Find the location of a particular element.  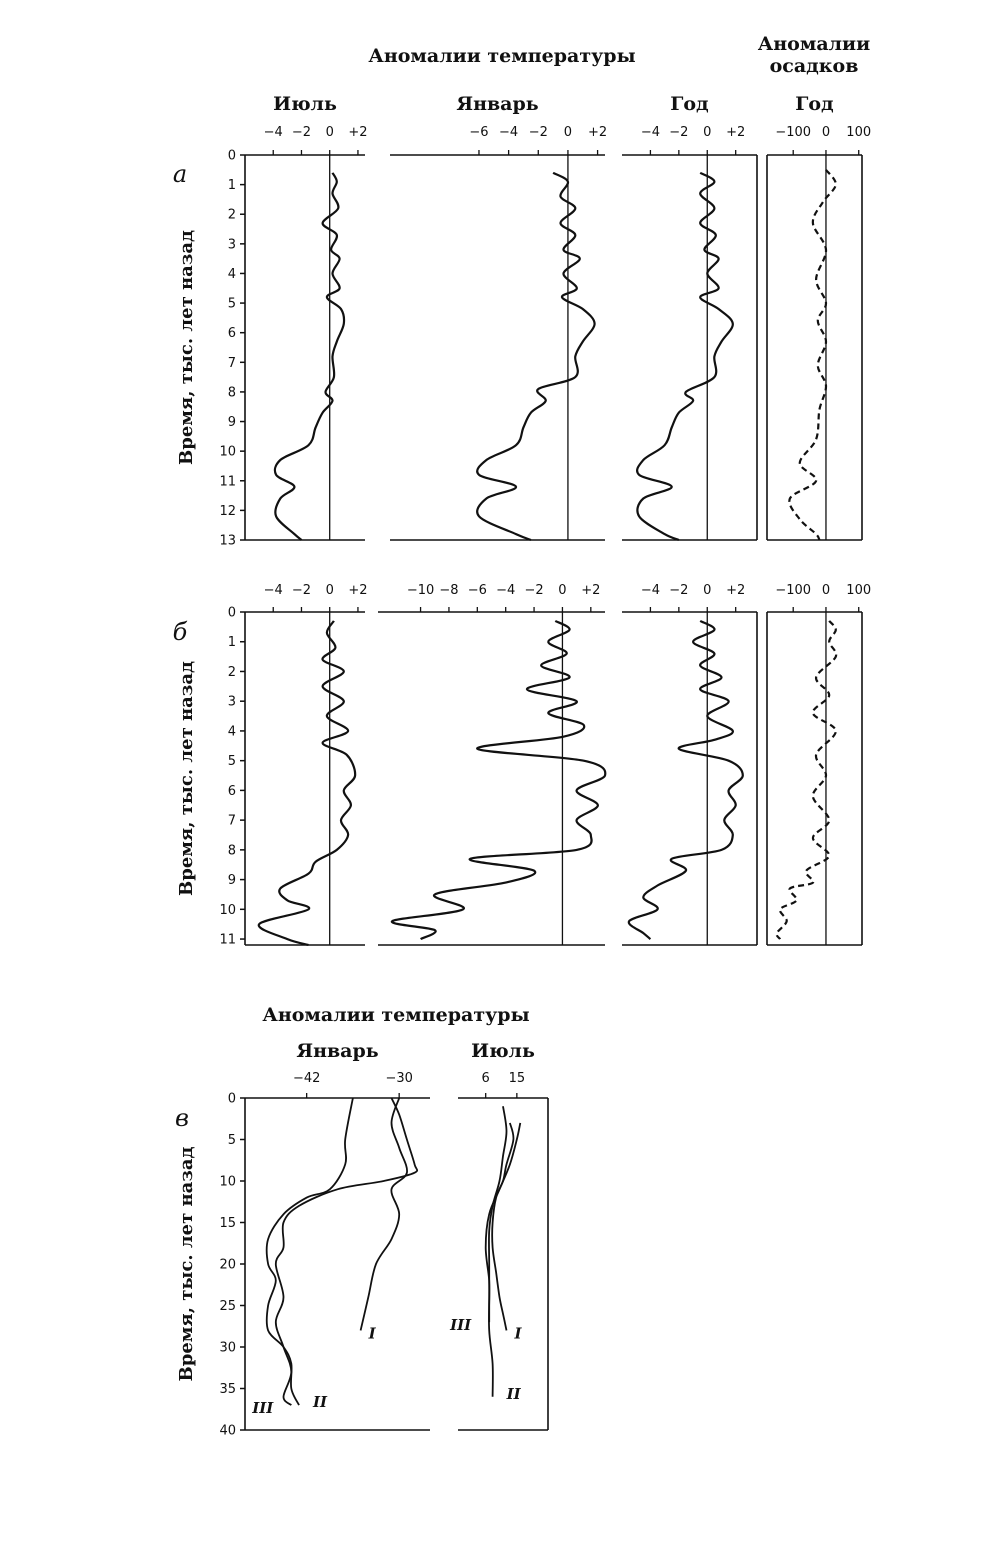

curve-1-I is located at coordinates (503, 1226).